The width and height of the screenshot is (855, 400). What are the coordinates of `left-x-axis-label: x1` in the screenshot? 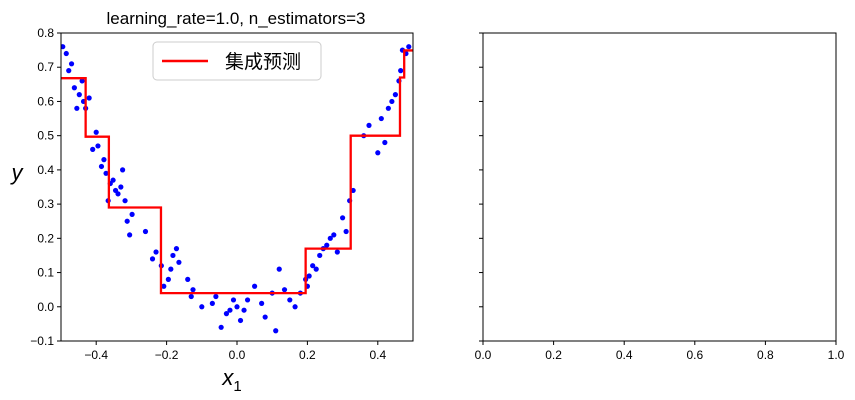 It's located at (231, 380).